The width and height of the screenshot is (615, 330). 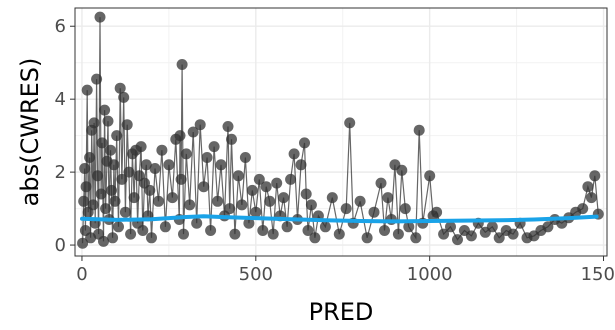 I want to click on smooth-line, so click(x=339, y=219).